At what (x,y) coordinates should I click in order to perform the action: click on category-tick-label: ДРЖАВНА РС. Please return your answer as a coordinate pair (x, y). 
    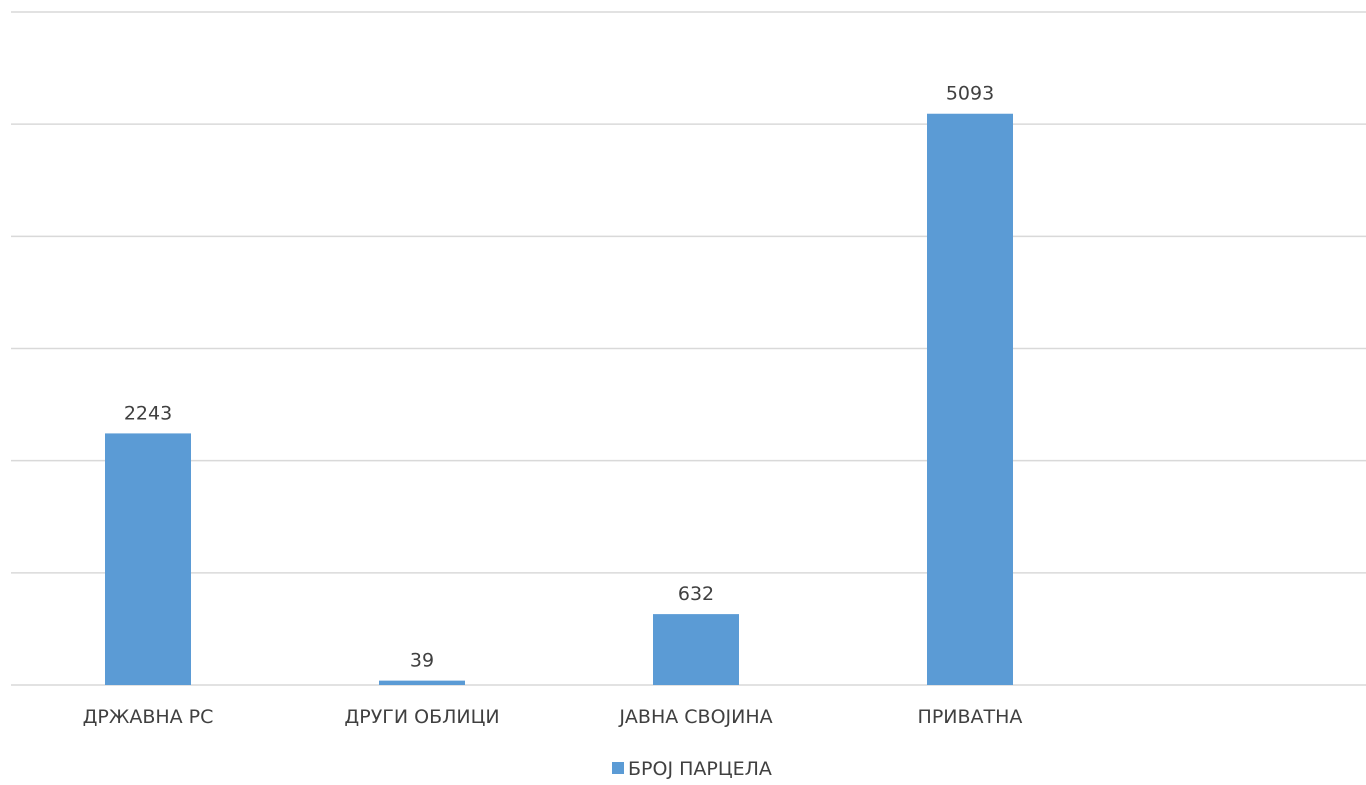
    Looking at the image, I should click on (148, 717).